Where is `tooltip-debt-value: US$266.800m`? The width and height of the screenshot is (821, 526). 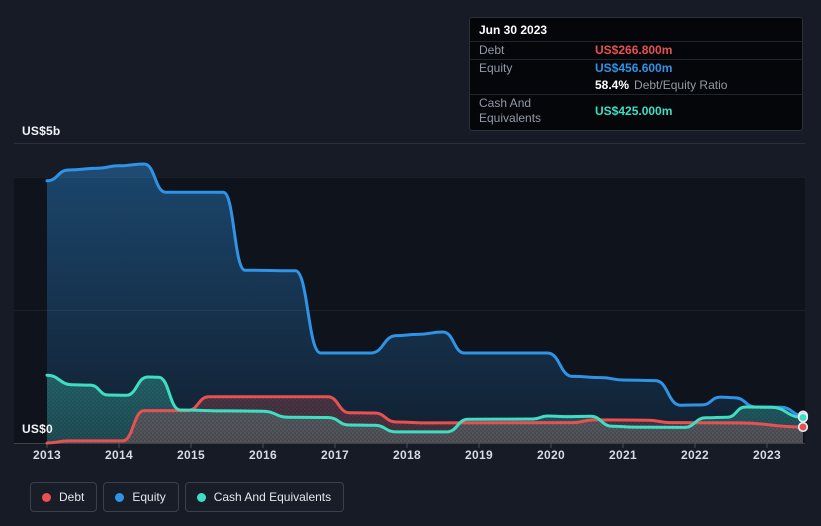
tooltip-debt-value: US$266.800m is located at coordinates (634, 50).